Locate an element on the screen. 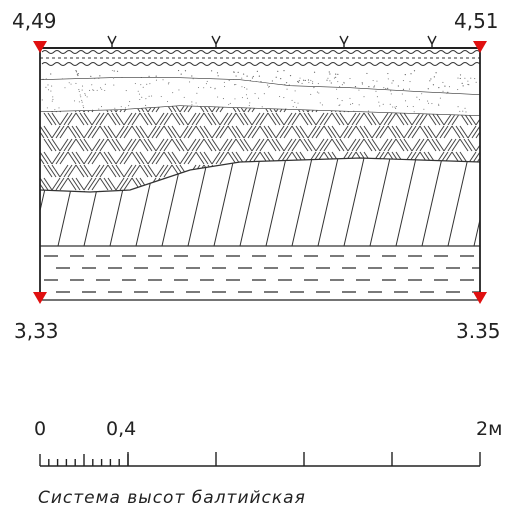 The height and width of the screenshot is (513, 525). clay-layer is located at coordinates (262, 274).